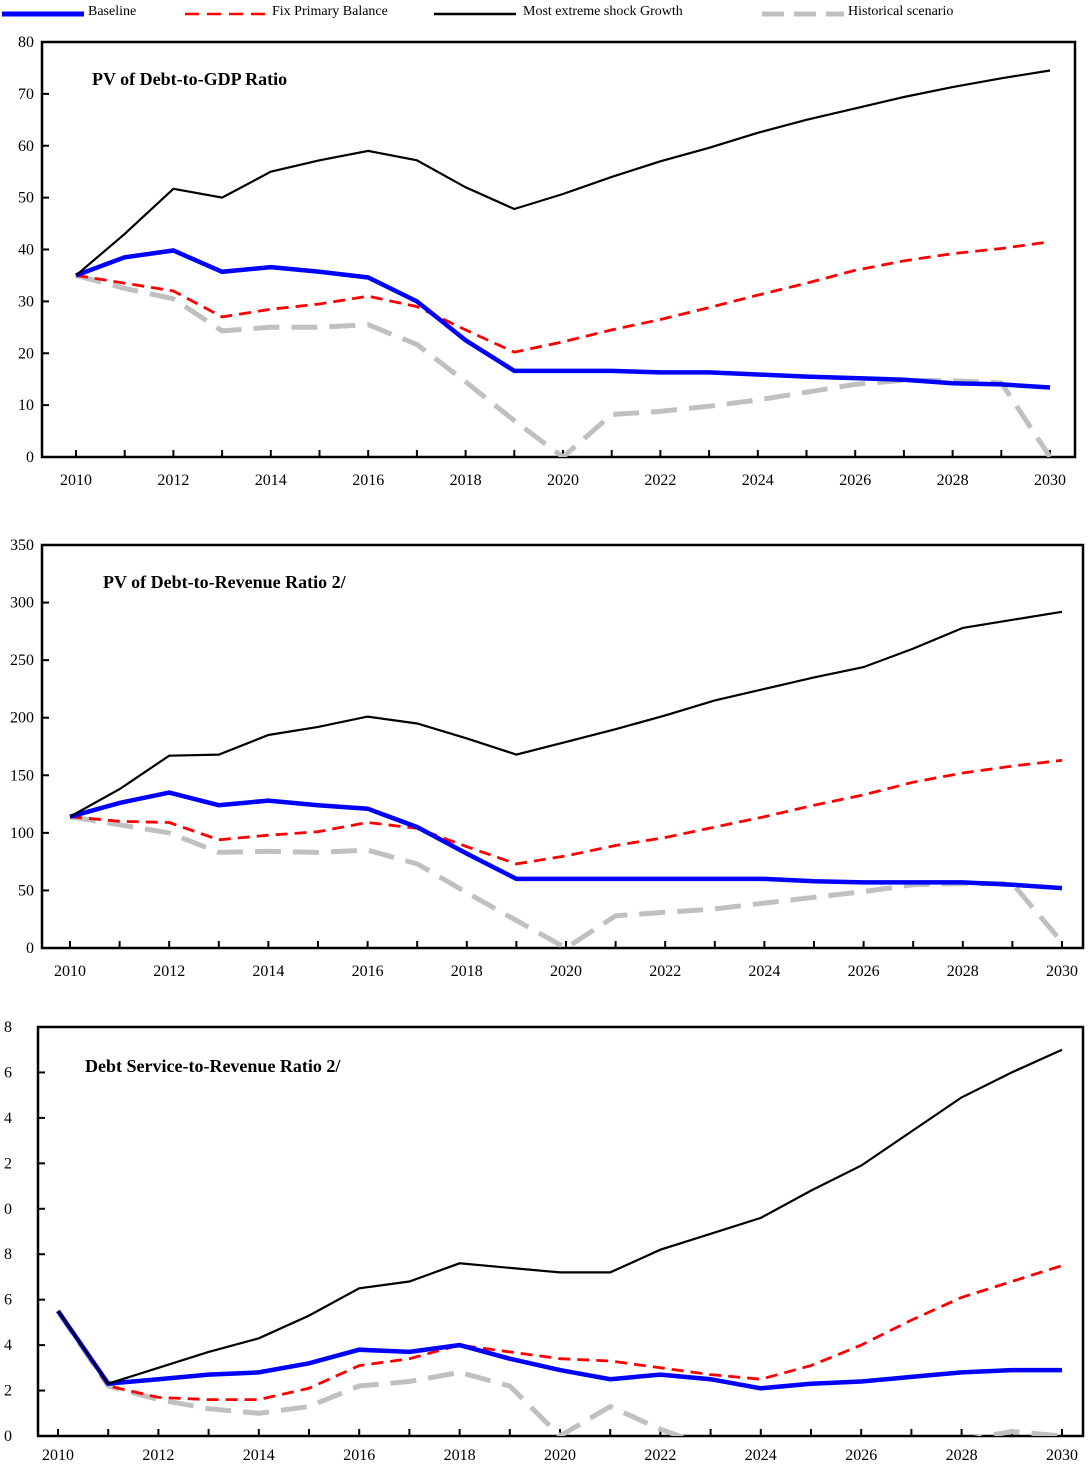 Image resolution: width=1091 pixels, height=1467 pixels. What do you see at coordinates (26, 353) in the screenshot?
I see `y-tick-label: 20` at bounding box center [26, 353].